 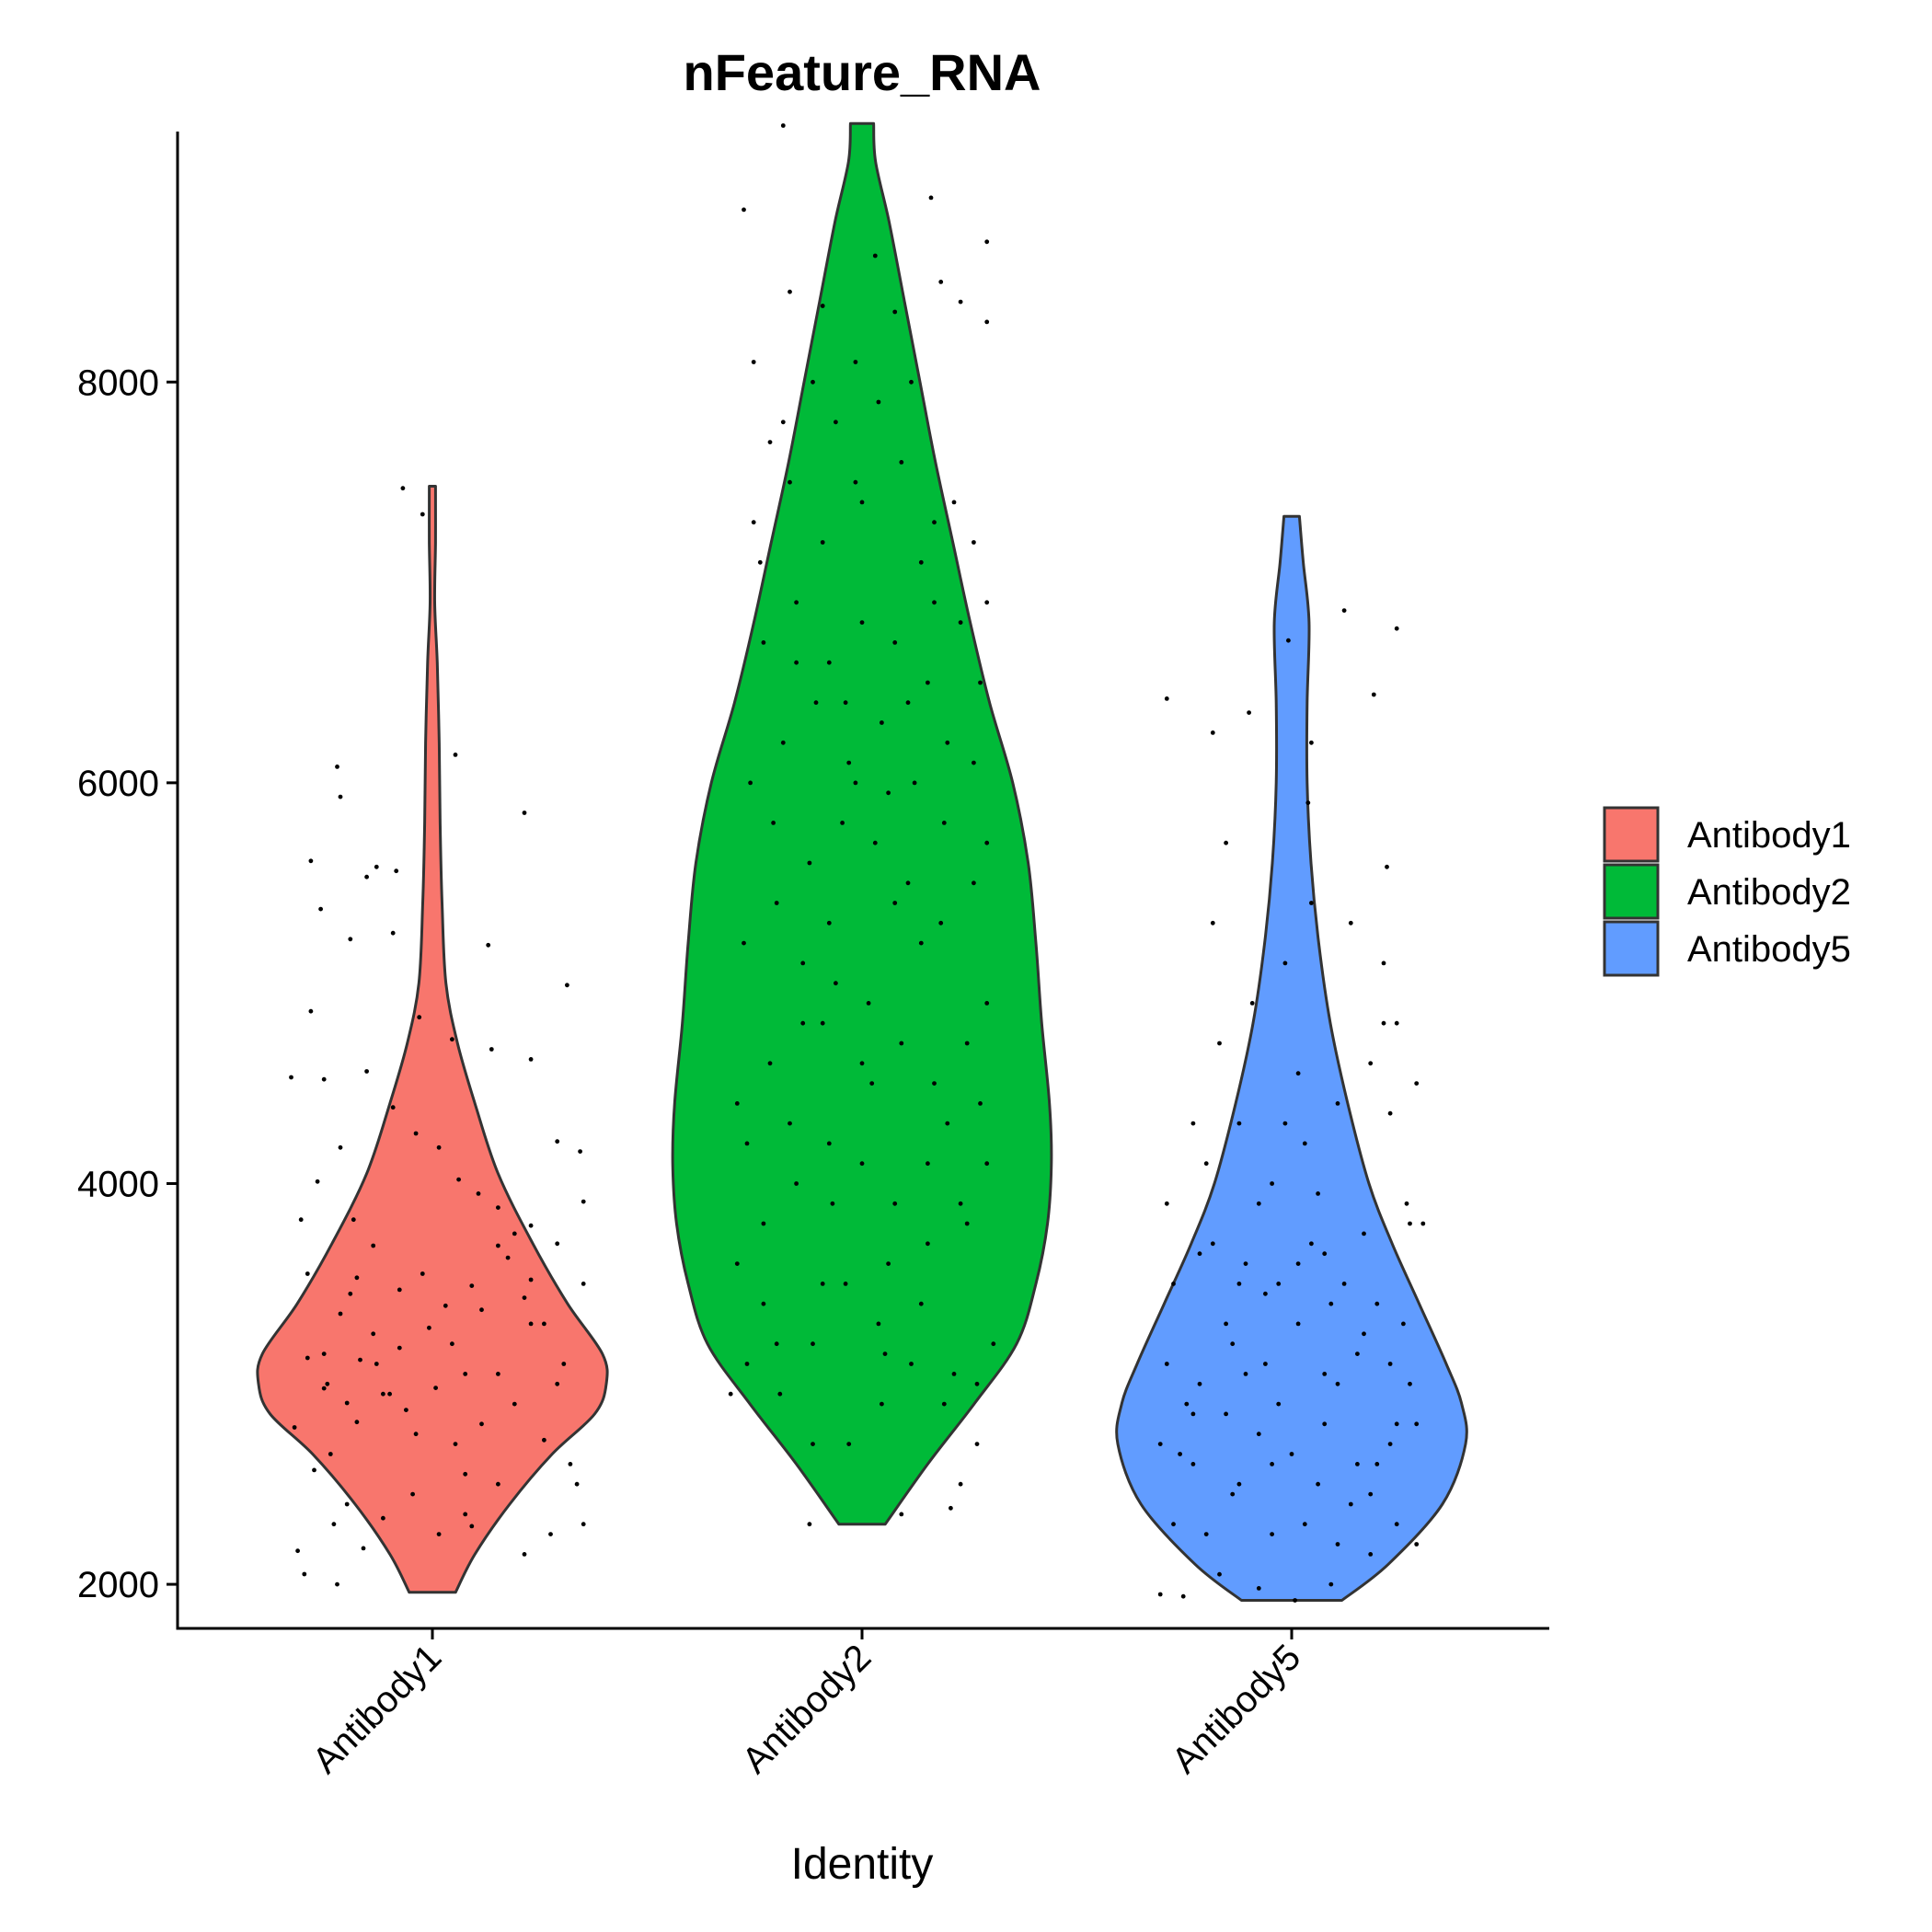 I want to click on legend-label: Antibody1, so click(x=1769, y=835).